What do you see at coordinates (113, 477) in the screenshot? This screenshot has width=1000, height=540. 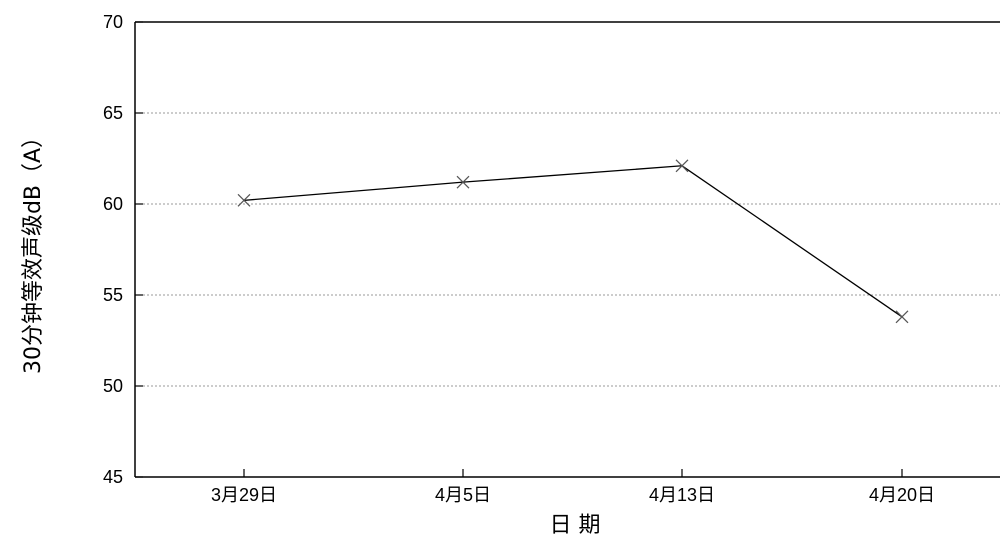 I see `y-tick-label: 45` at bounding box center [113, 477].